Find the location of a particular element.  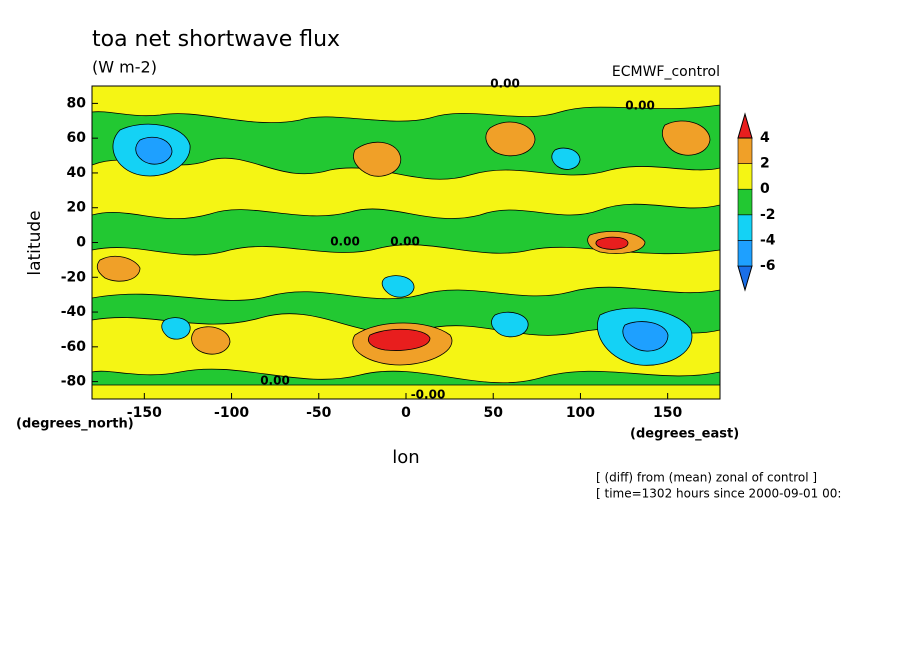

colorbar-label: 4 is located at coordinates (765, 138).